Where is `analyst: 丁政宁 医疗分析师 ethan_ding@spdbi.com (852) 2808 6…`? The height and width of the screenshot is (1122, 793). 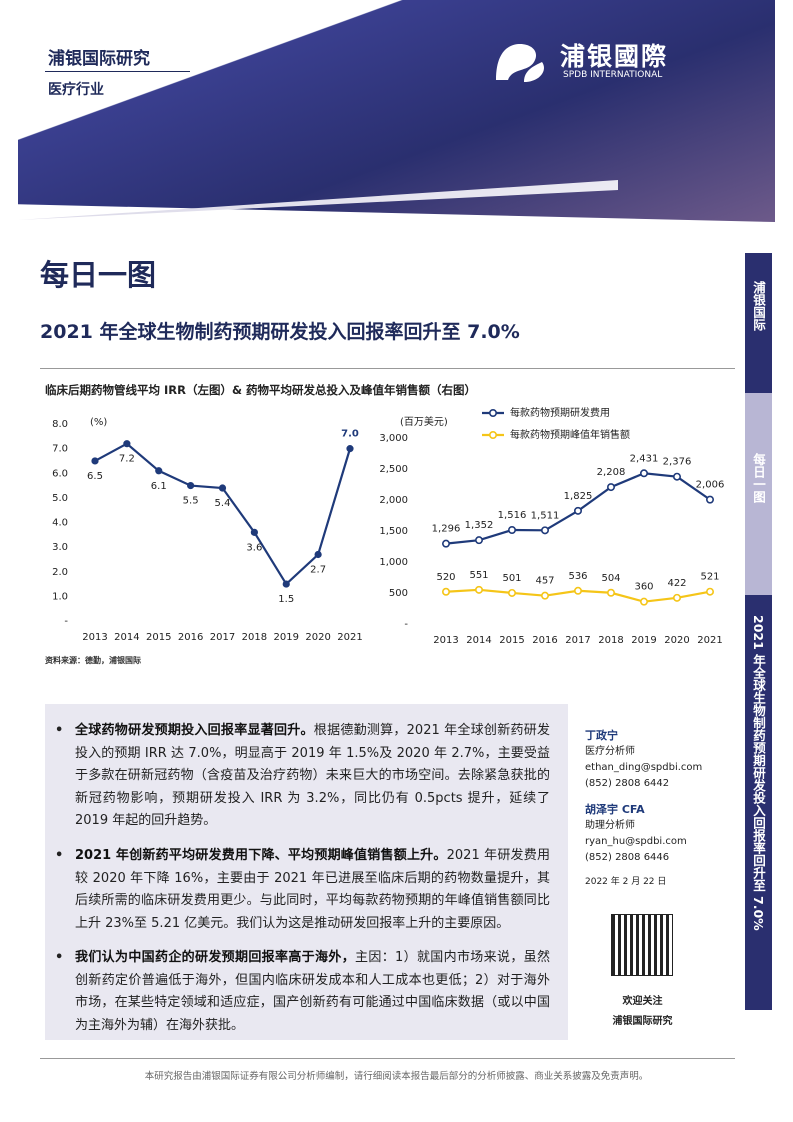
analyst: 丁政宁 医疗分析师 ethan_ding@spdbi.com (852) 2808 6… is located at coordinates (643, 760).